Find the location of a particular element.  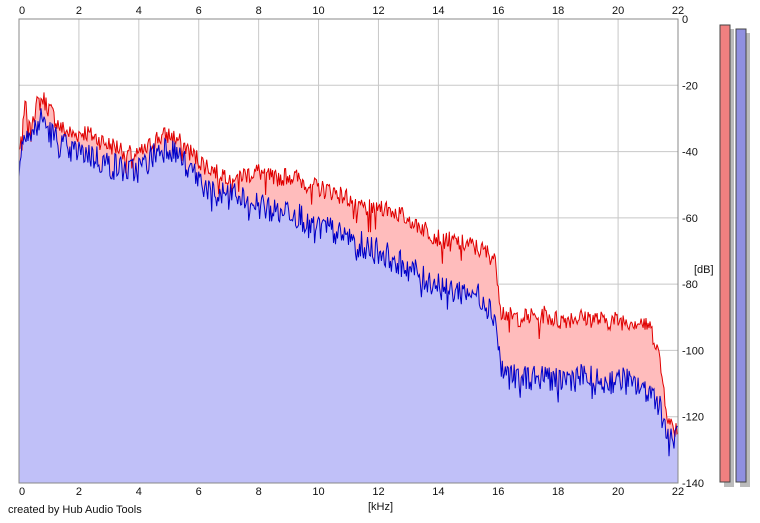

x-tick-top-18: 18 is located at coordinates (558, 11).